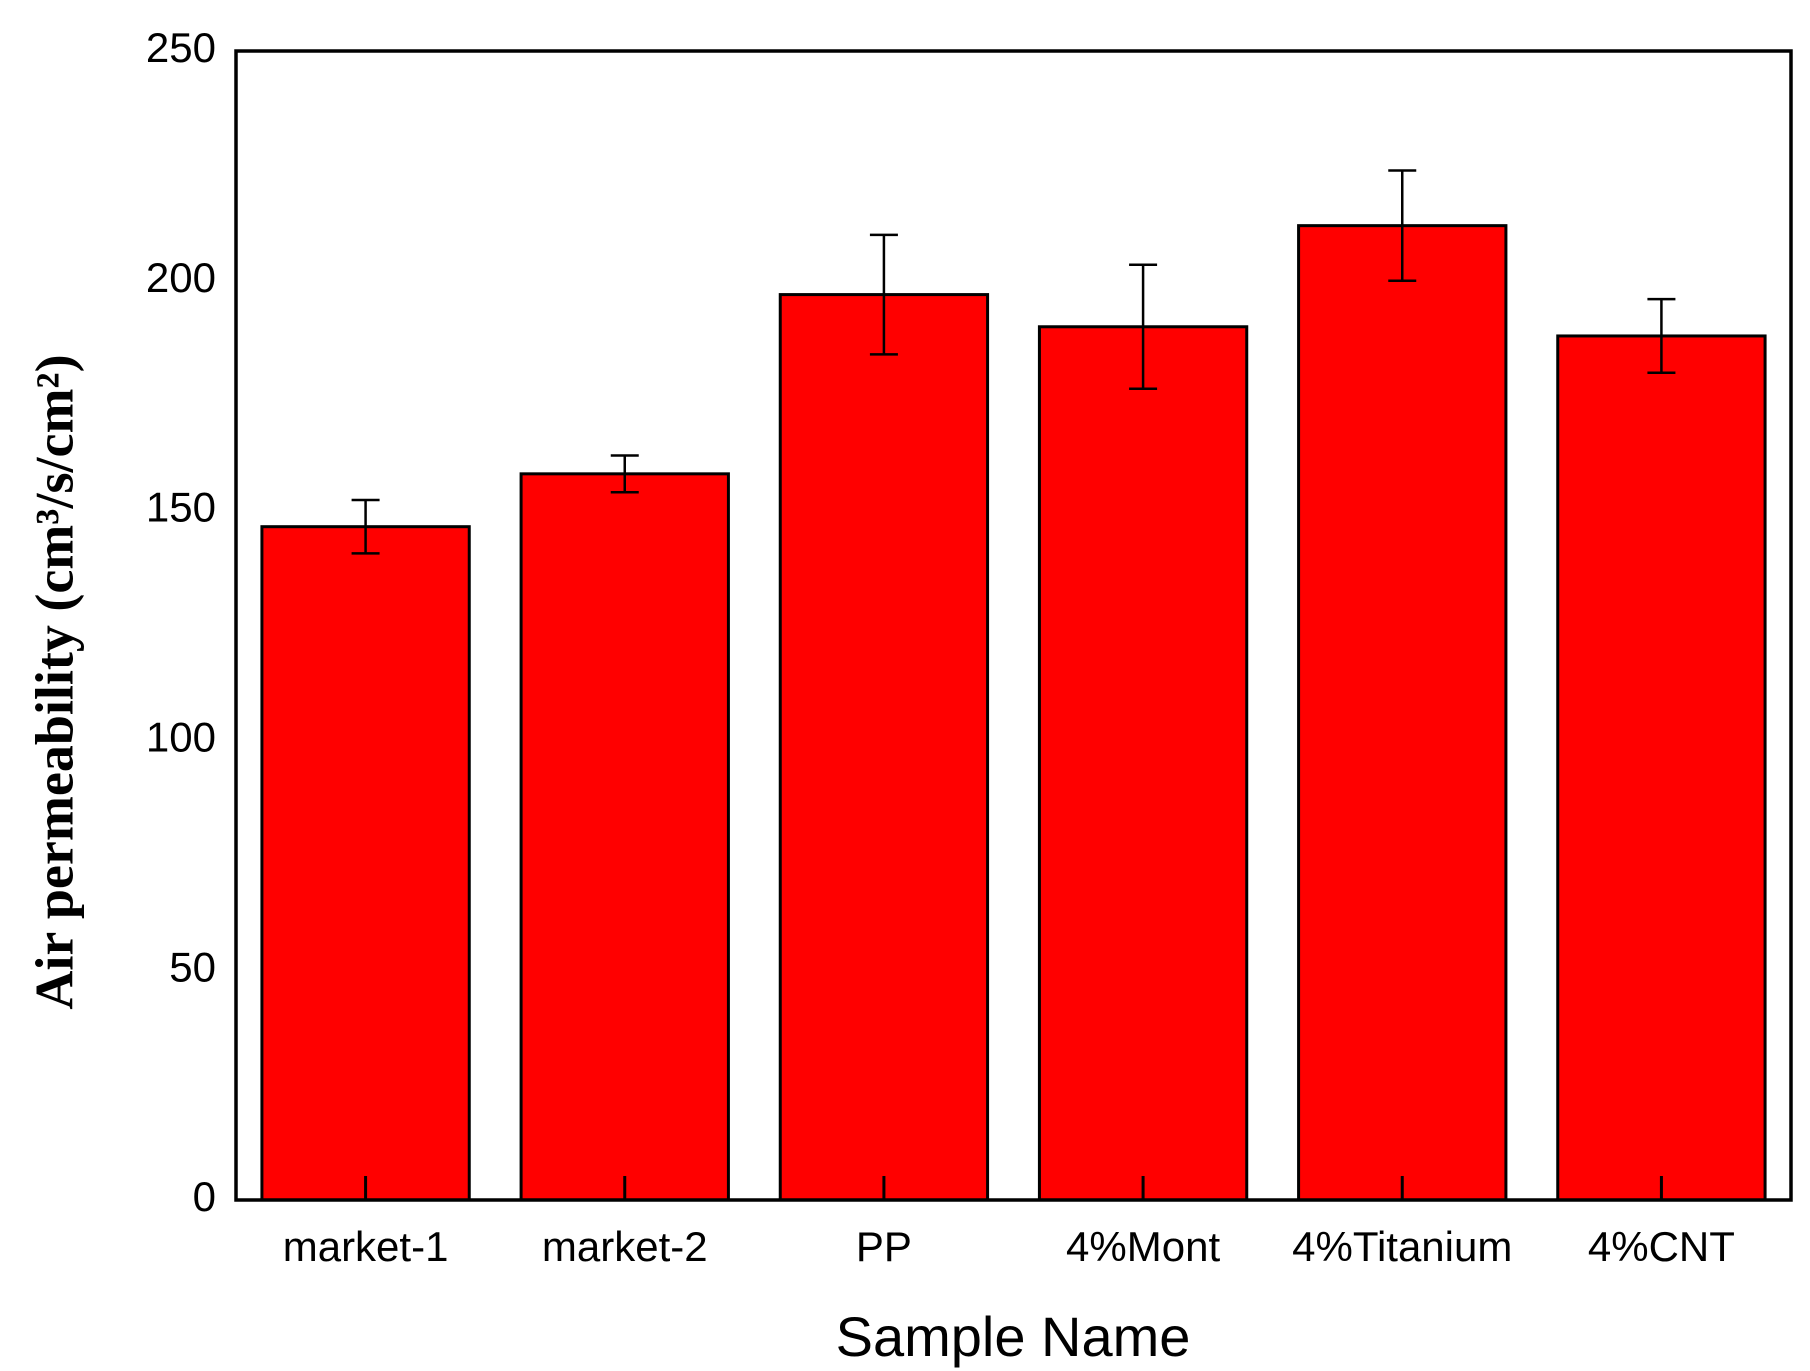 The height and width of the screenshot is (1371, 1810). Describe the element at coordinates (181, 277) in the screenshot. I see `y-tick-label: 200` at that location.